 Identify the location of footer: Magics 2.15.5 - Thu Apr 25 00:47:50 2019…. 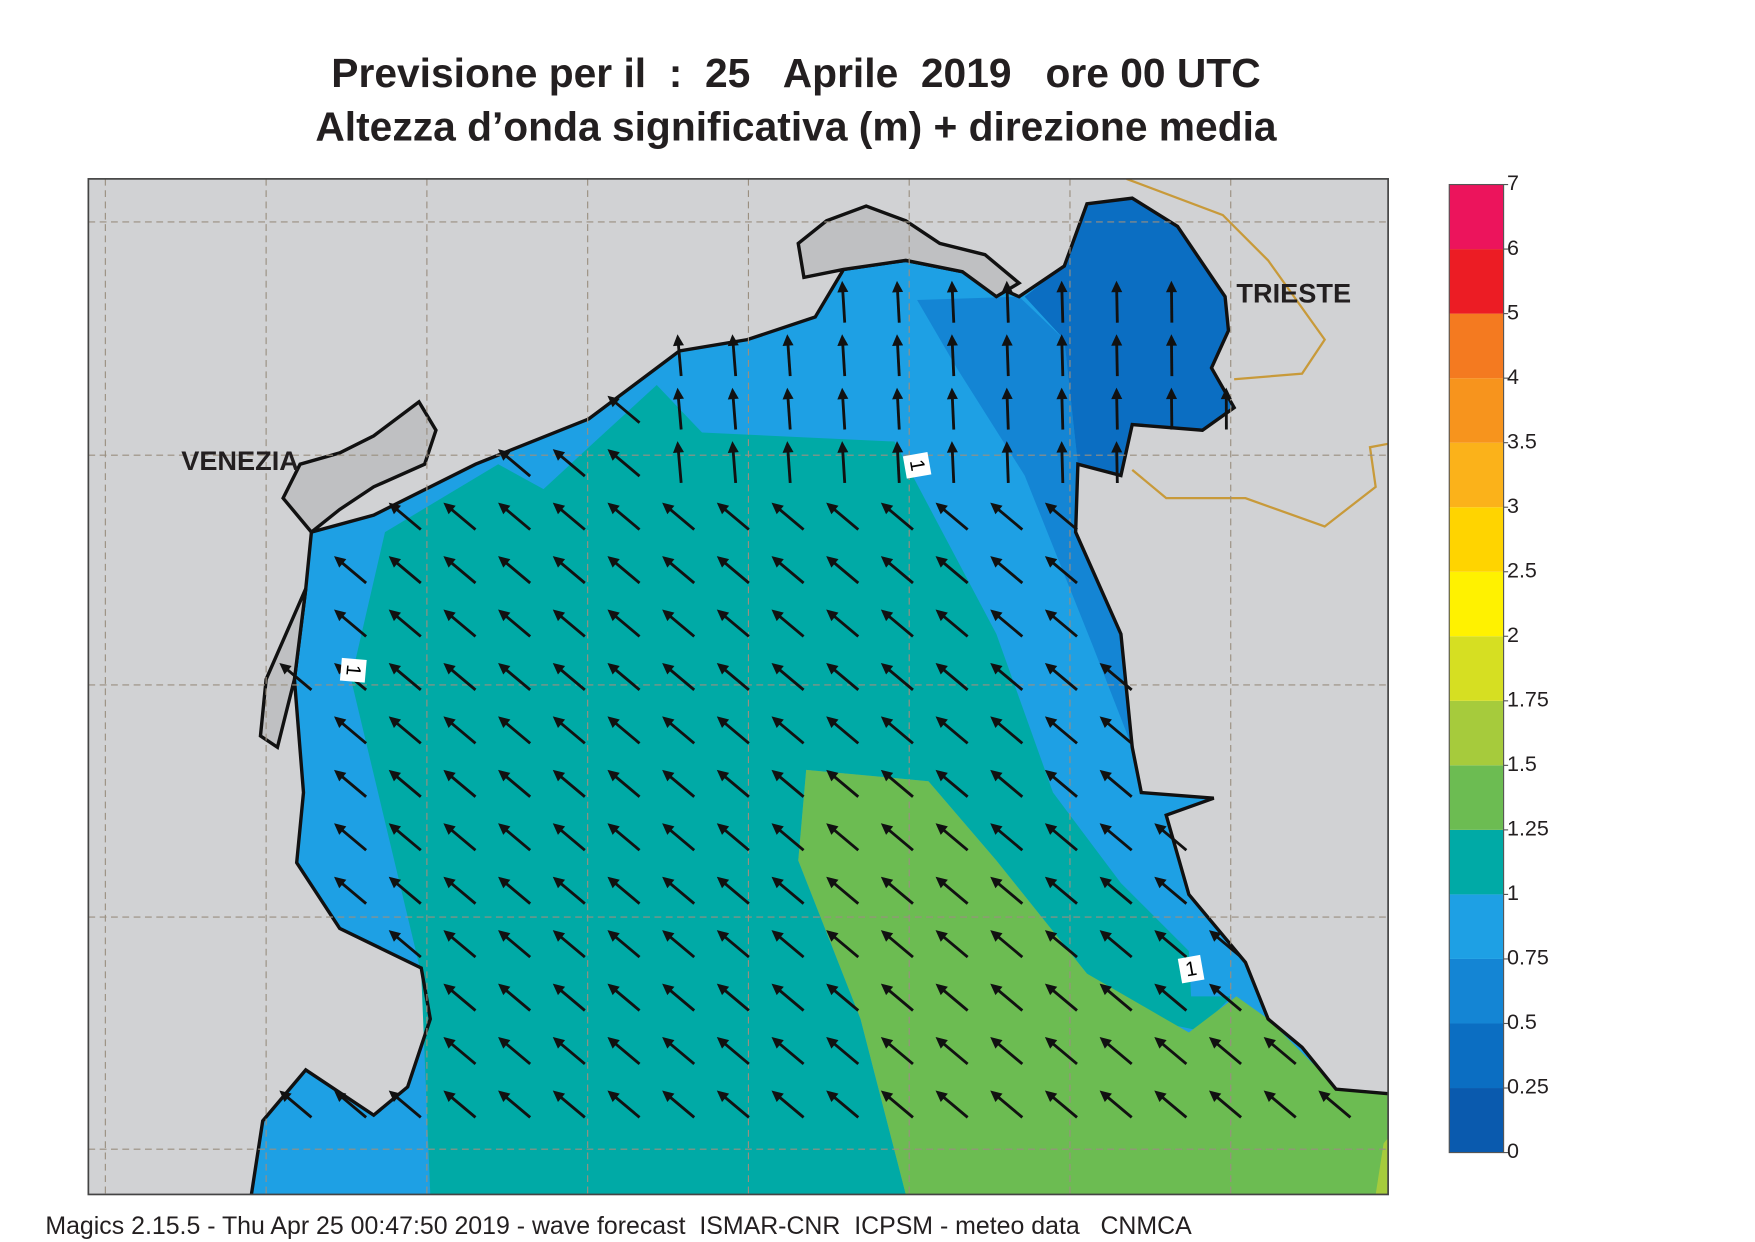
(618, 1226).